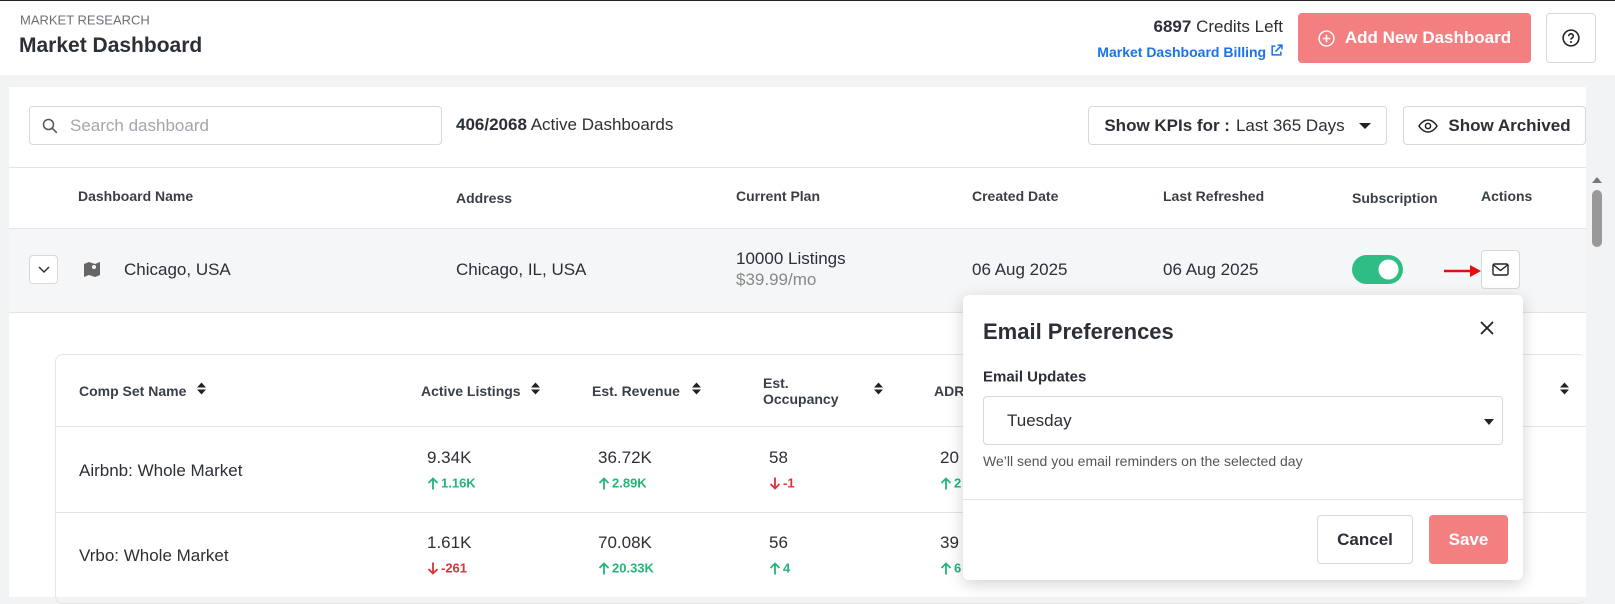 This screenshot has width=1615, height=604. I want to click on cancel-button: Cancel, so click(1365, 539).